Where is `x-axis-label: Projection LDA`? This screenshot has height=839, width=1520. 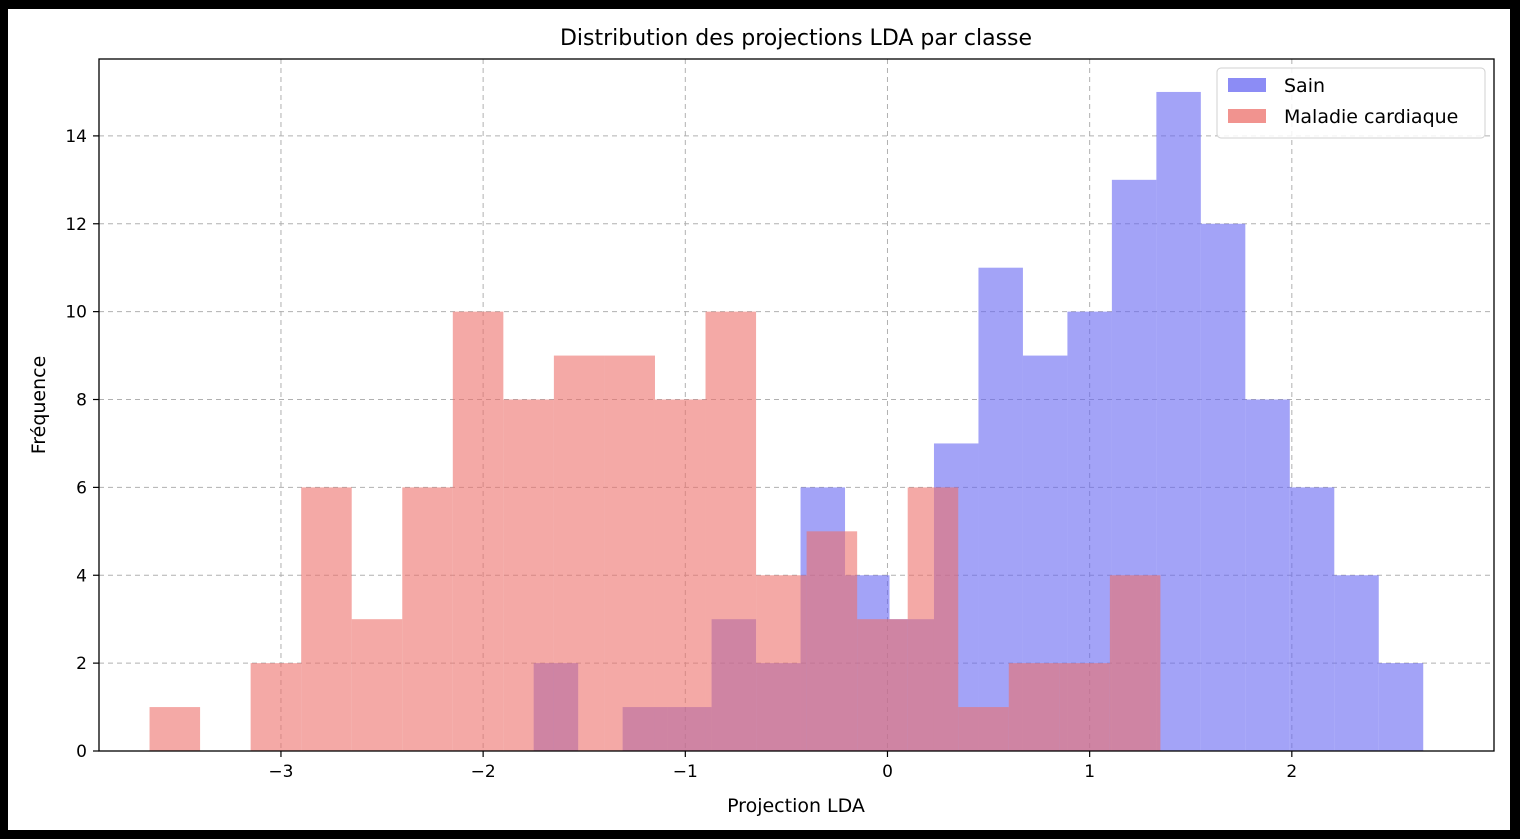 x-axis-label: Projection LDA is located at coordinates (796, 806).